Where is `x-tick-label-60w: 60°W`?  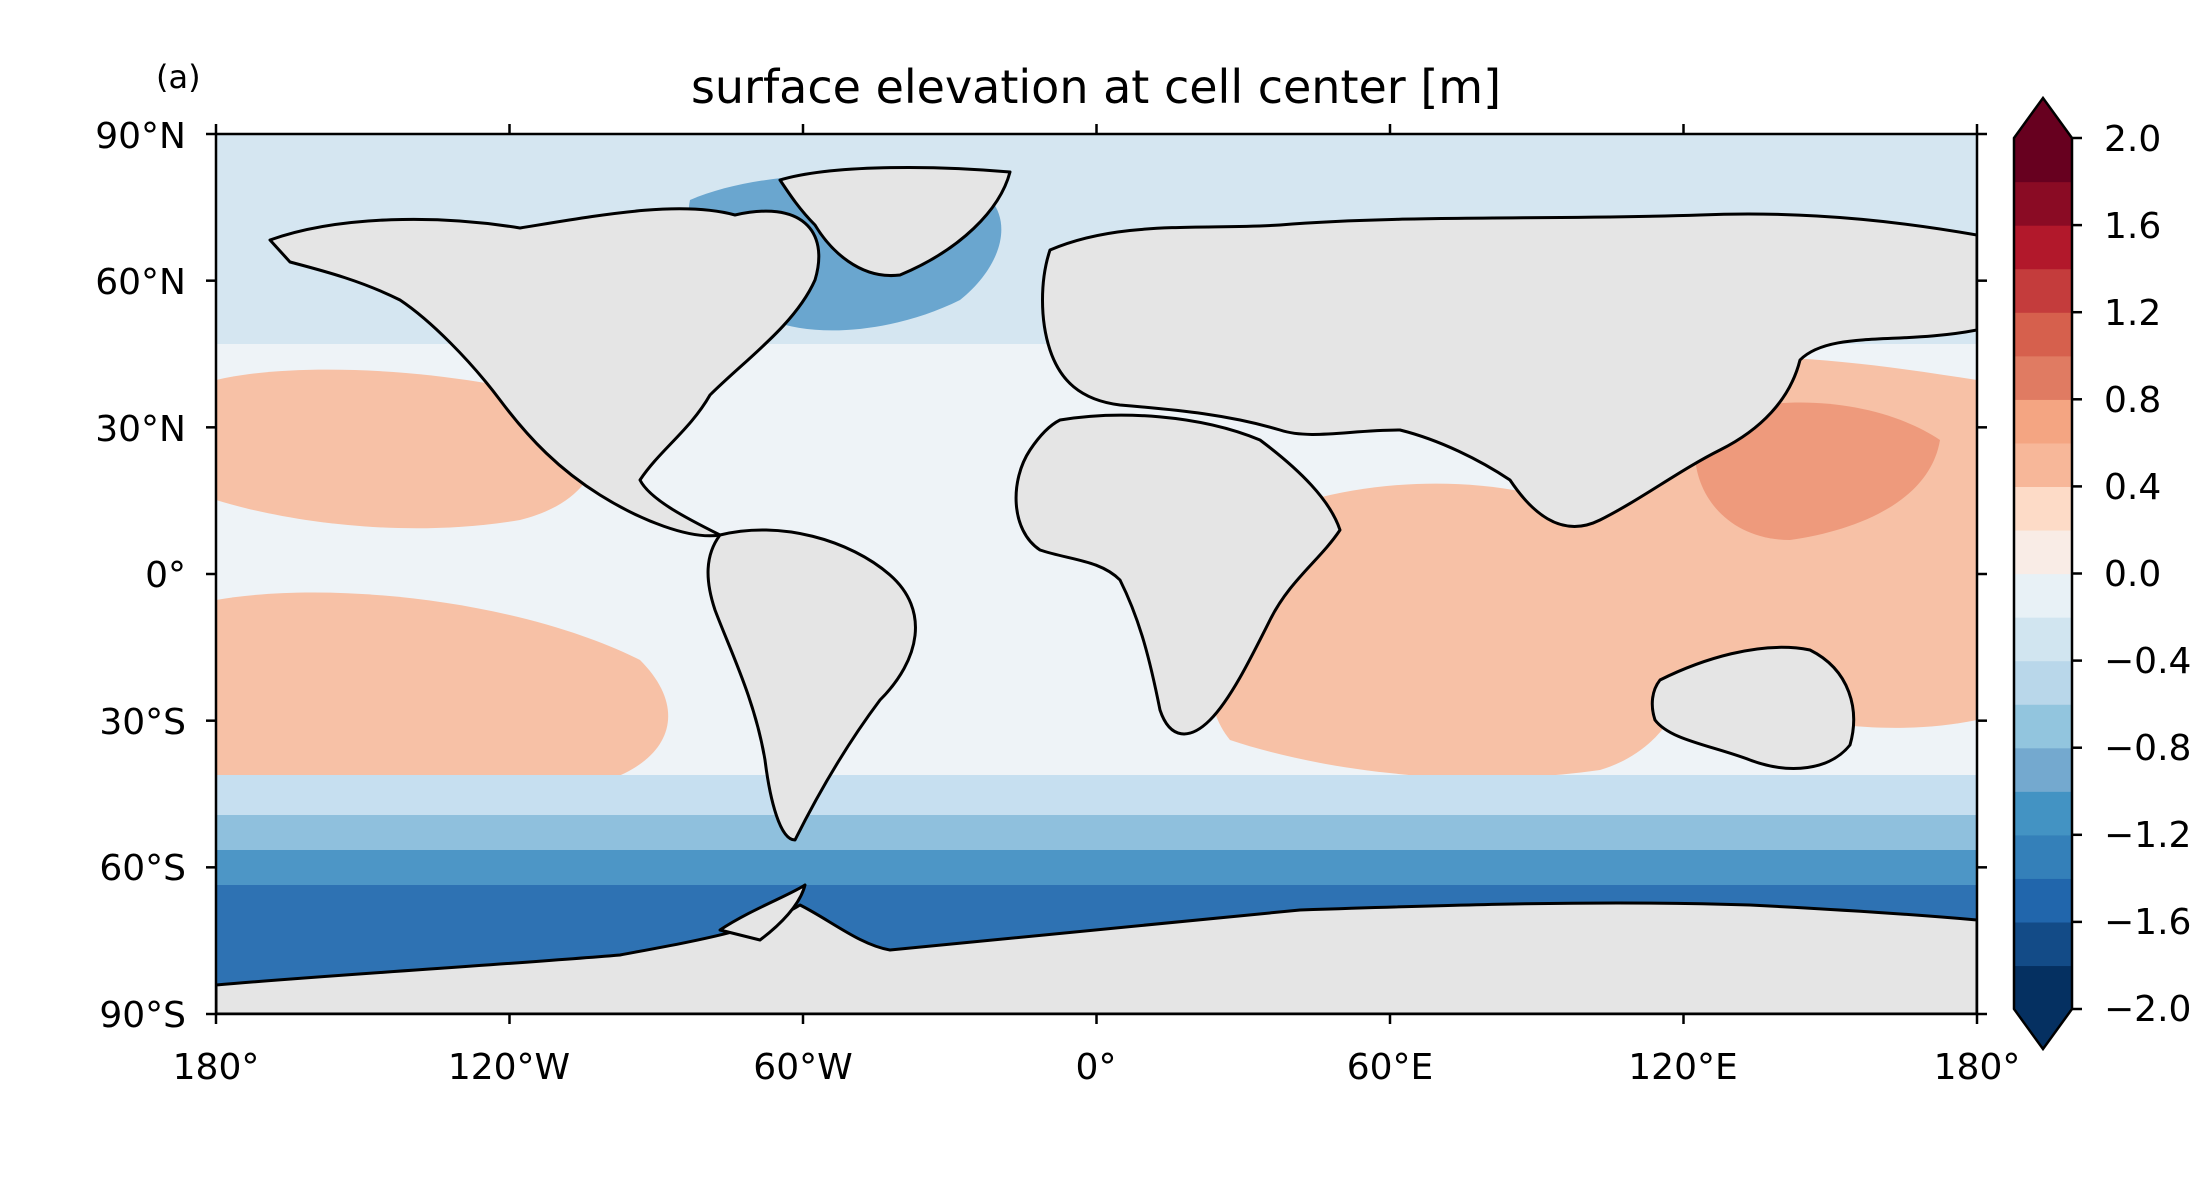 x-tick-label-60w: 60°W is located at coordinates (802, 1067).